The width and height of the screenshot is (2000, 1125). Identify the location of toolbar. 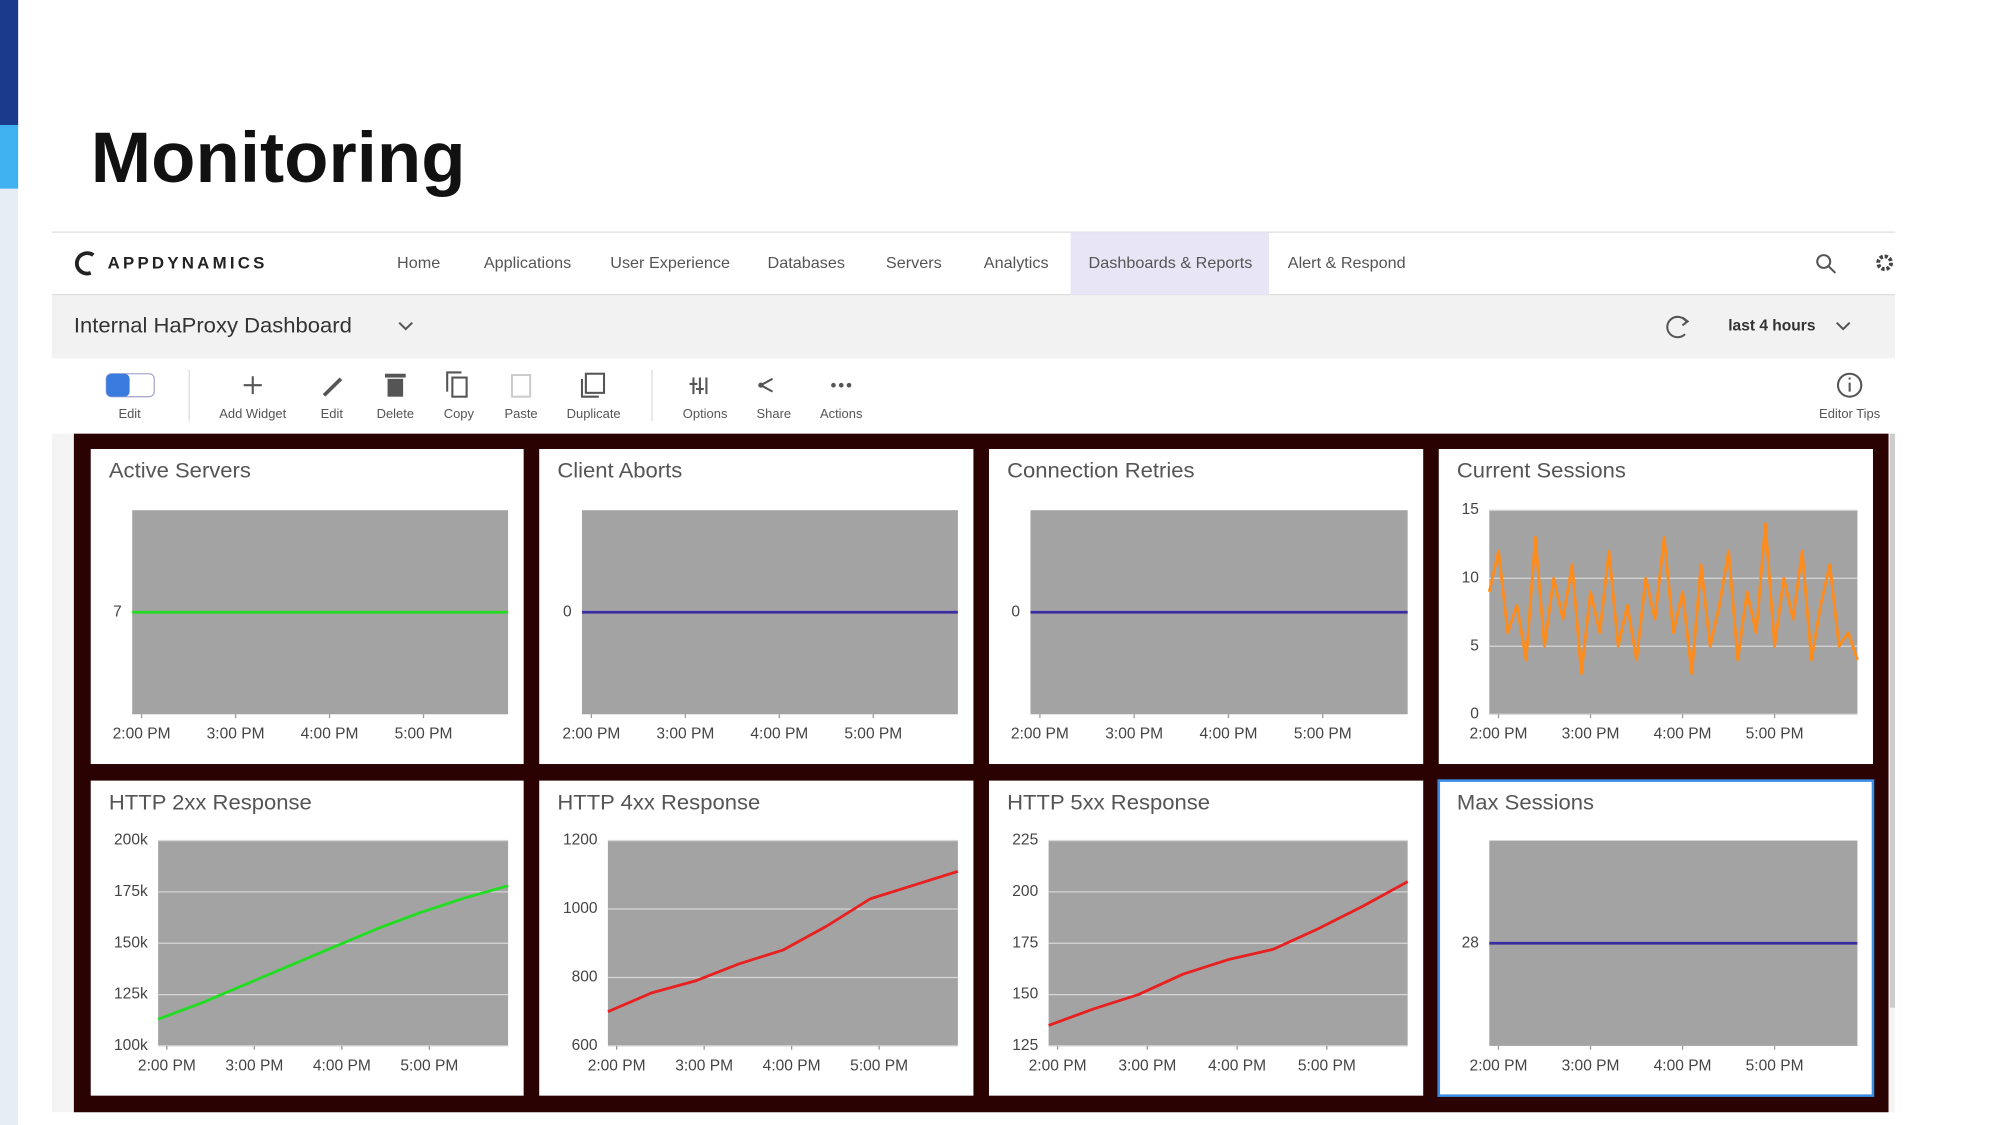
(973, 396).